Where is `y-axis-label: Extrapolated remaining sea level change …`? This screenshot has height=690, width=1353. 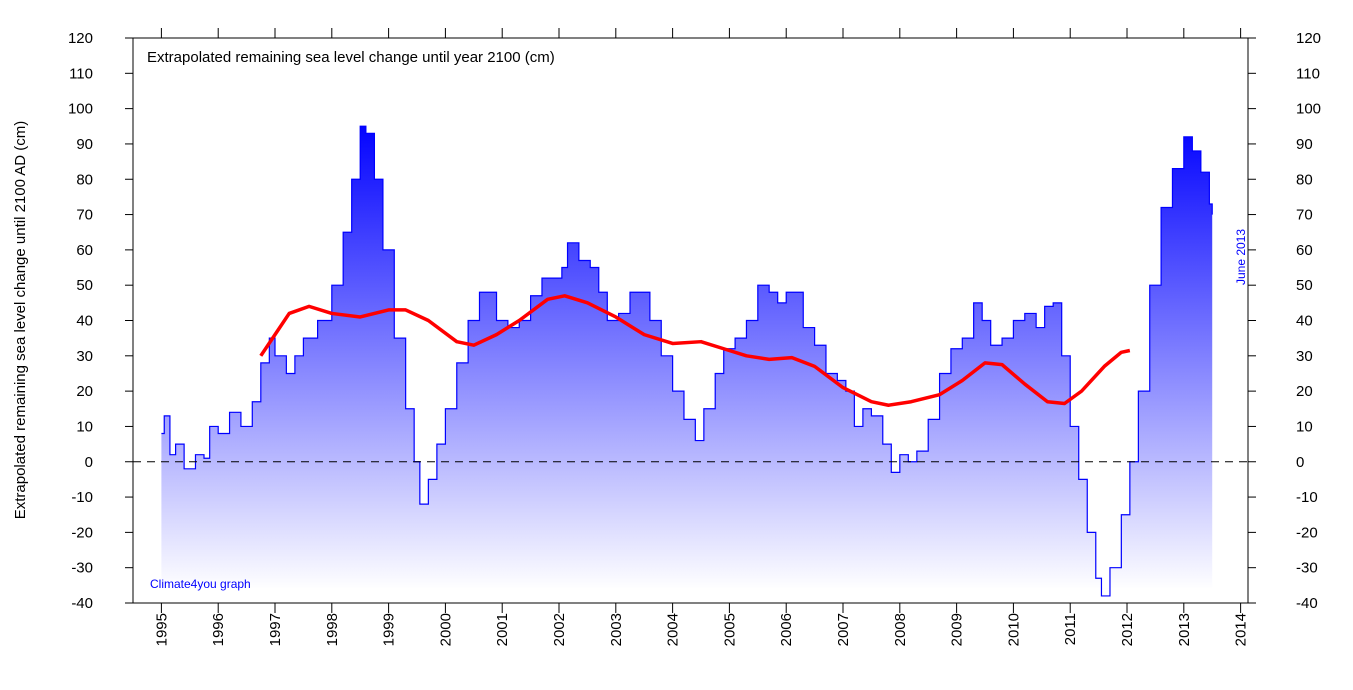
y-axis-label: Extrapolated remaining sea level change … is located at coordinates (20, 320).